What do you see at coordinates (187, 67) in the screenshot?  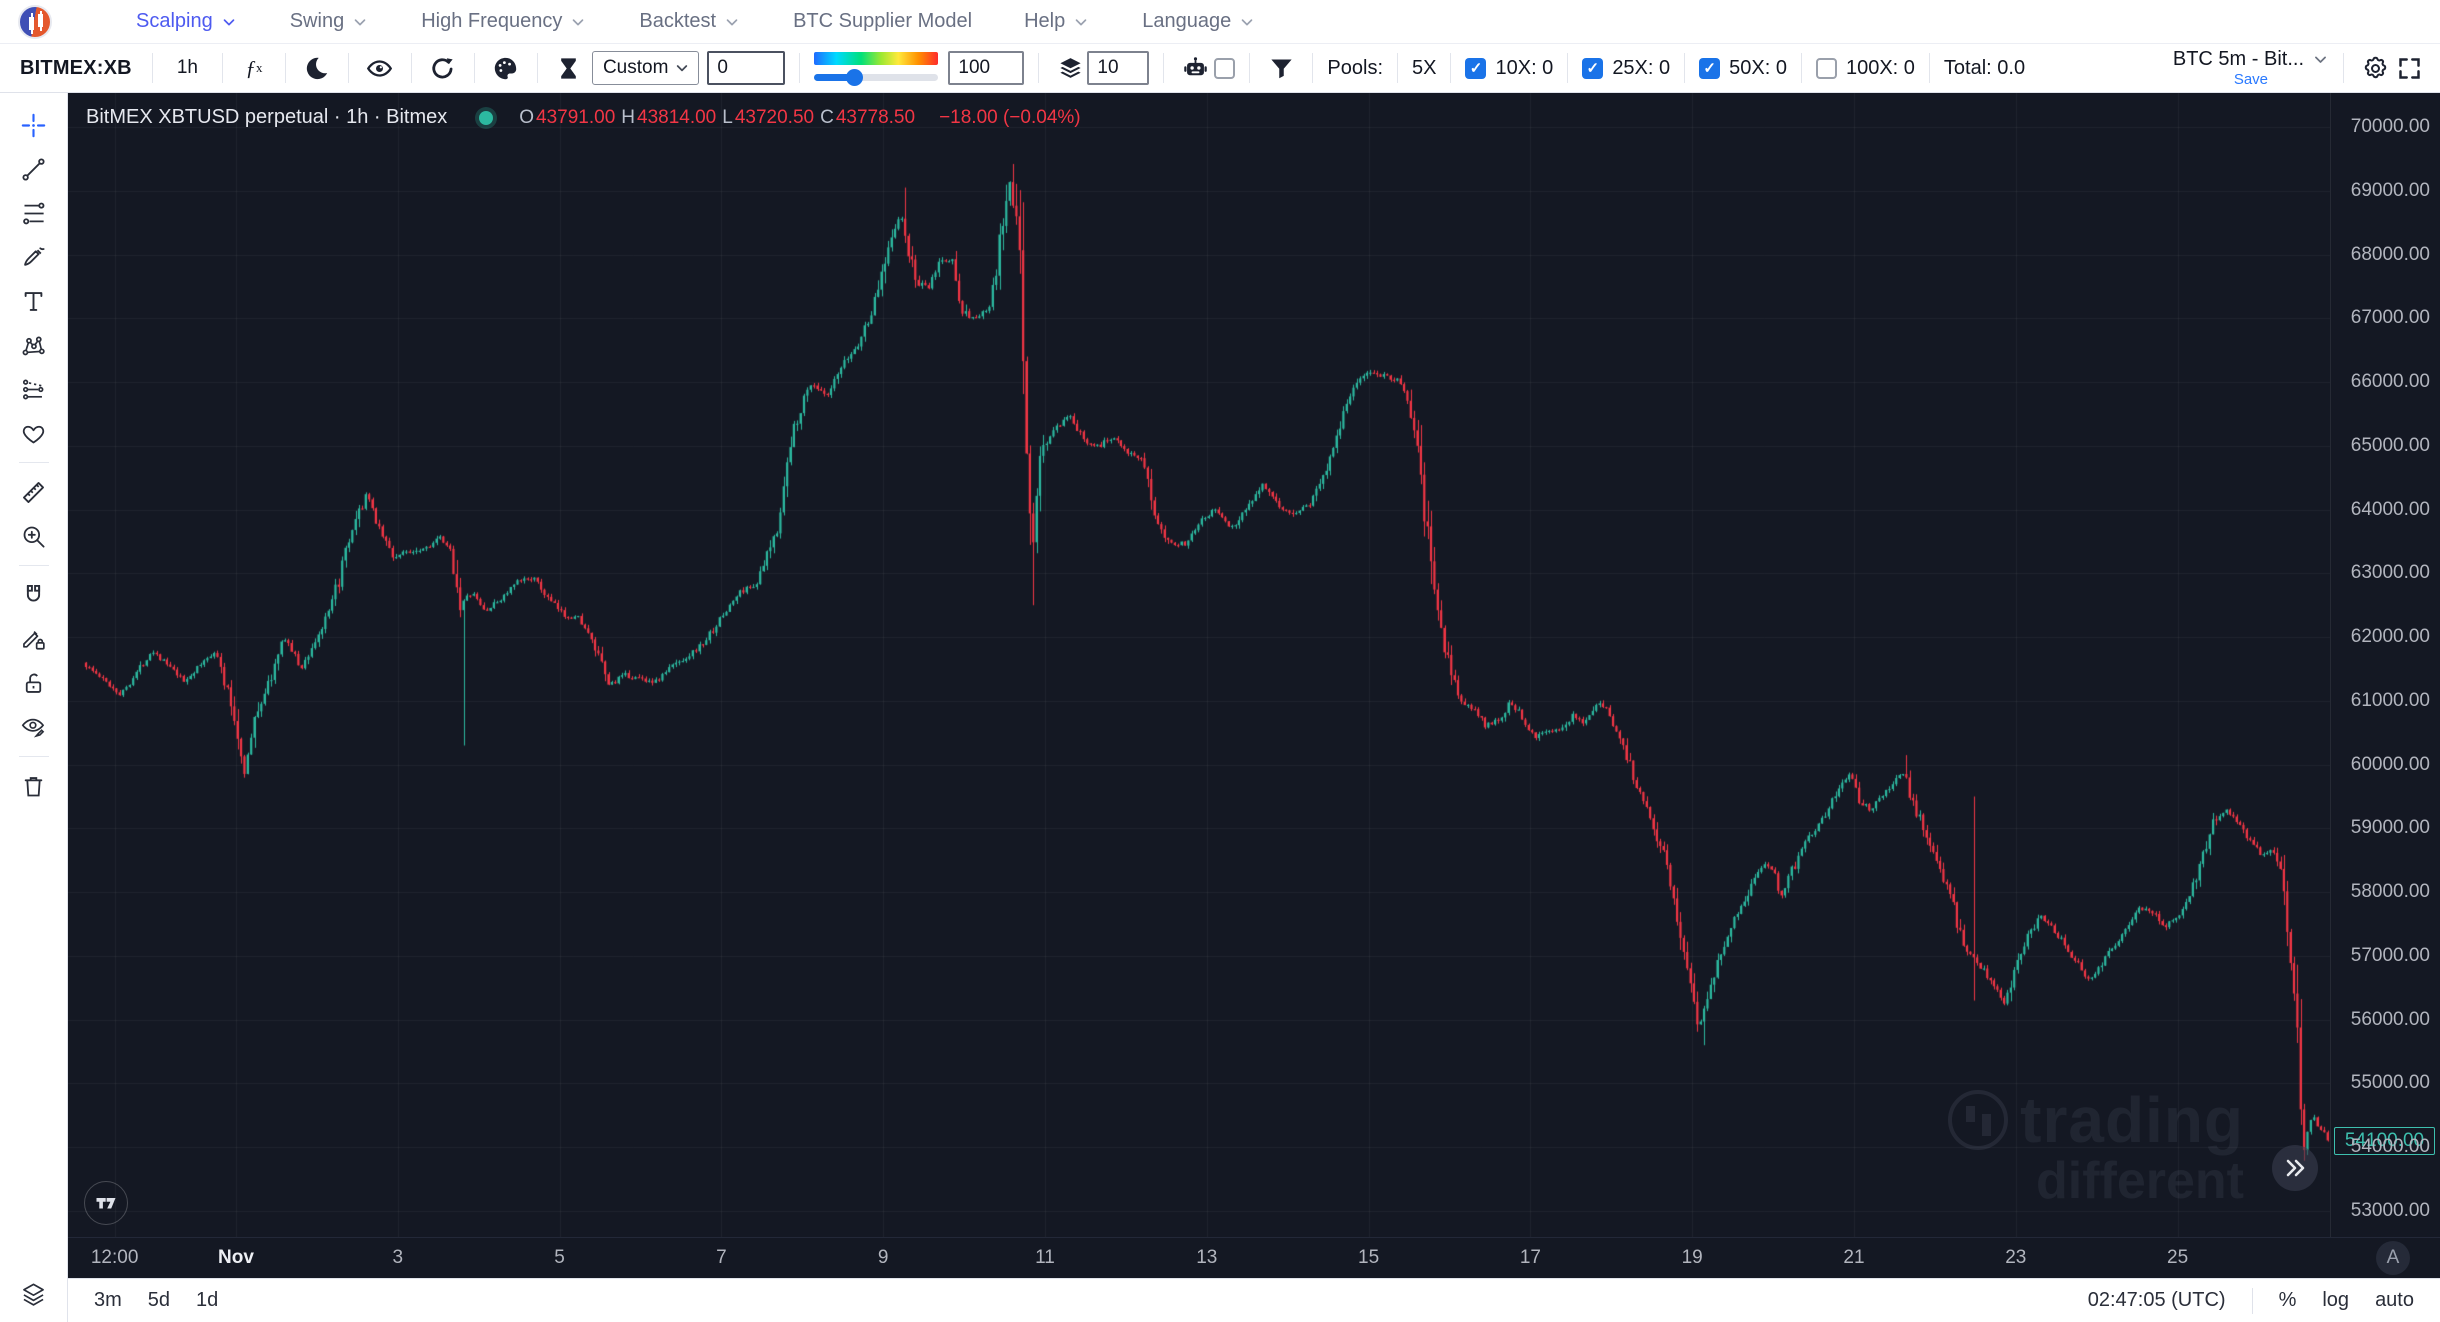 I see `interval-button: 1h` at bounding box center [187, 67].